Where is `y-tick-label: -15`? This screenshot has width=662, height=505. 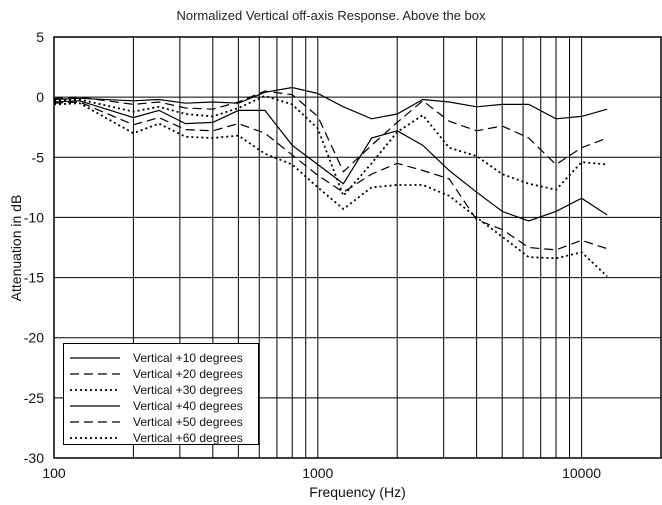
y-tick-label: -15 is located at coordinates (34, 278).